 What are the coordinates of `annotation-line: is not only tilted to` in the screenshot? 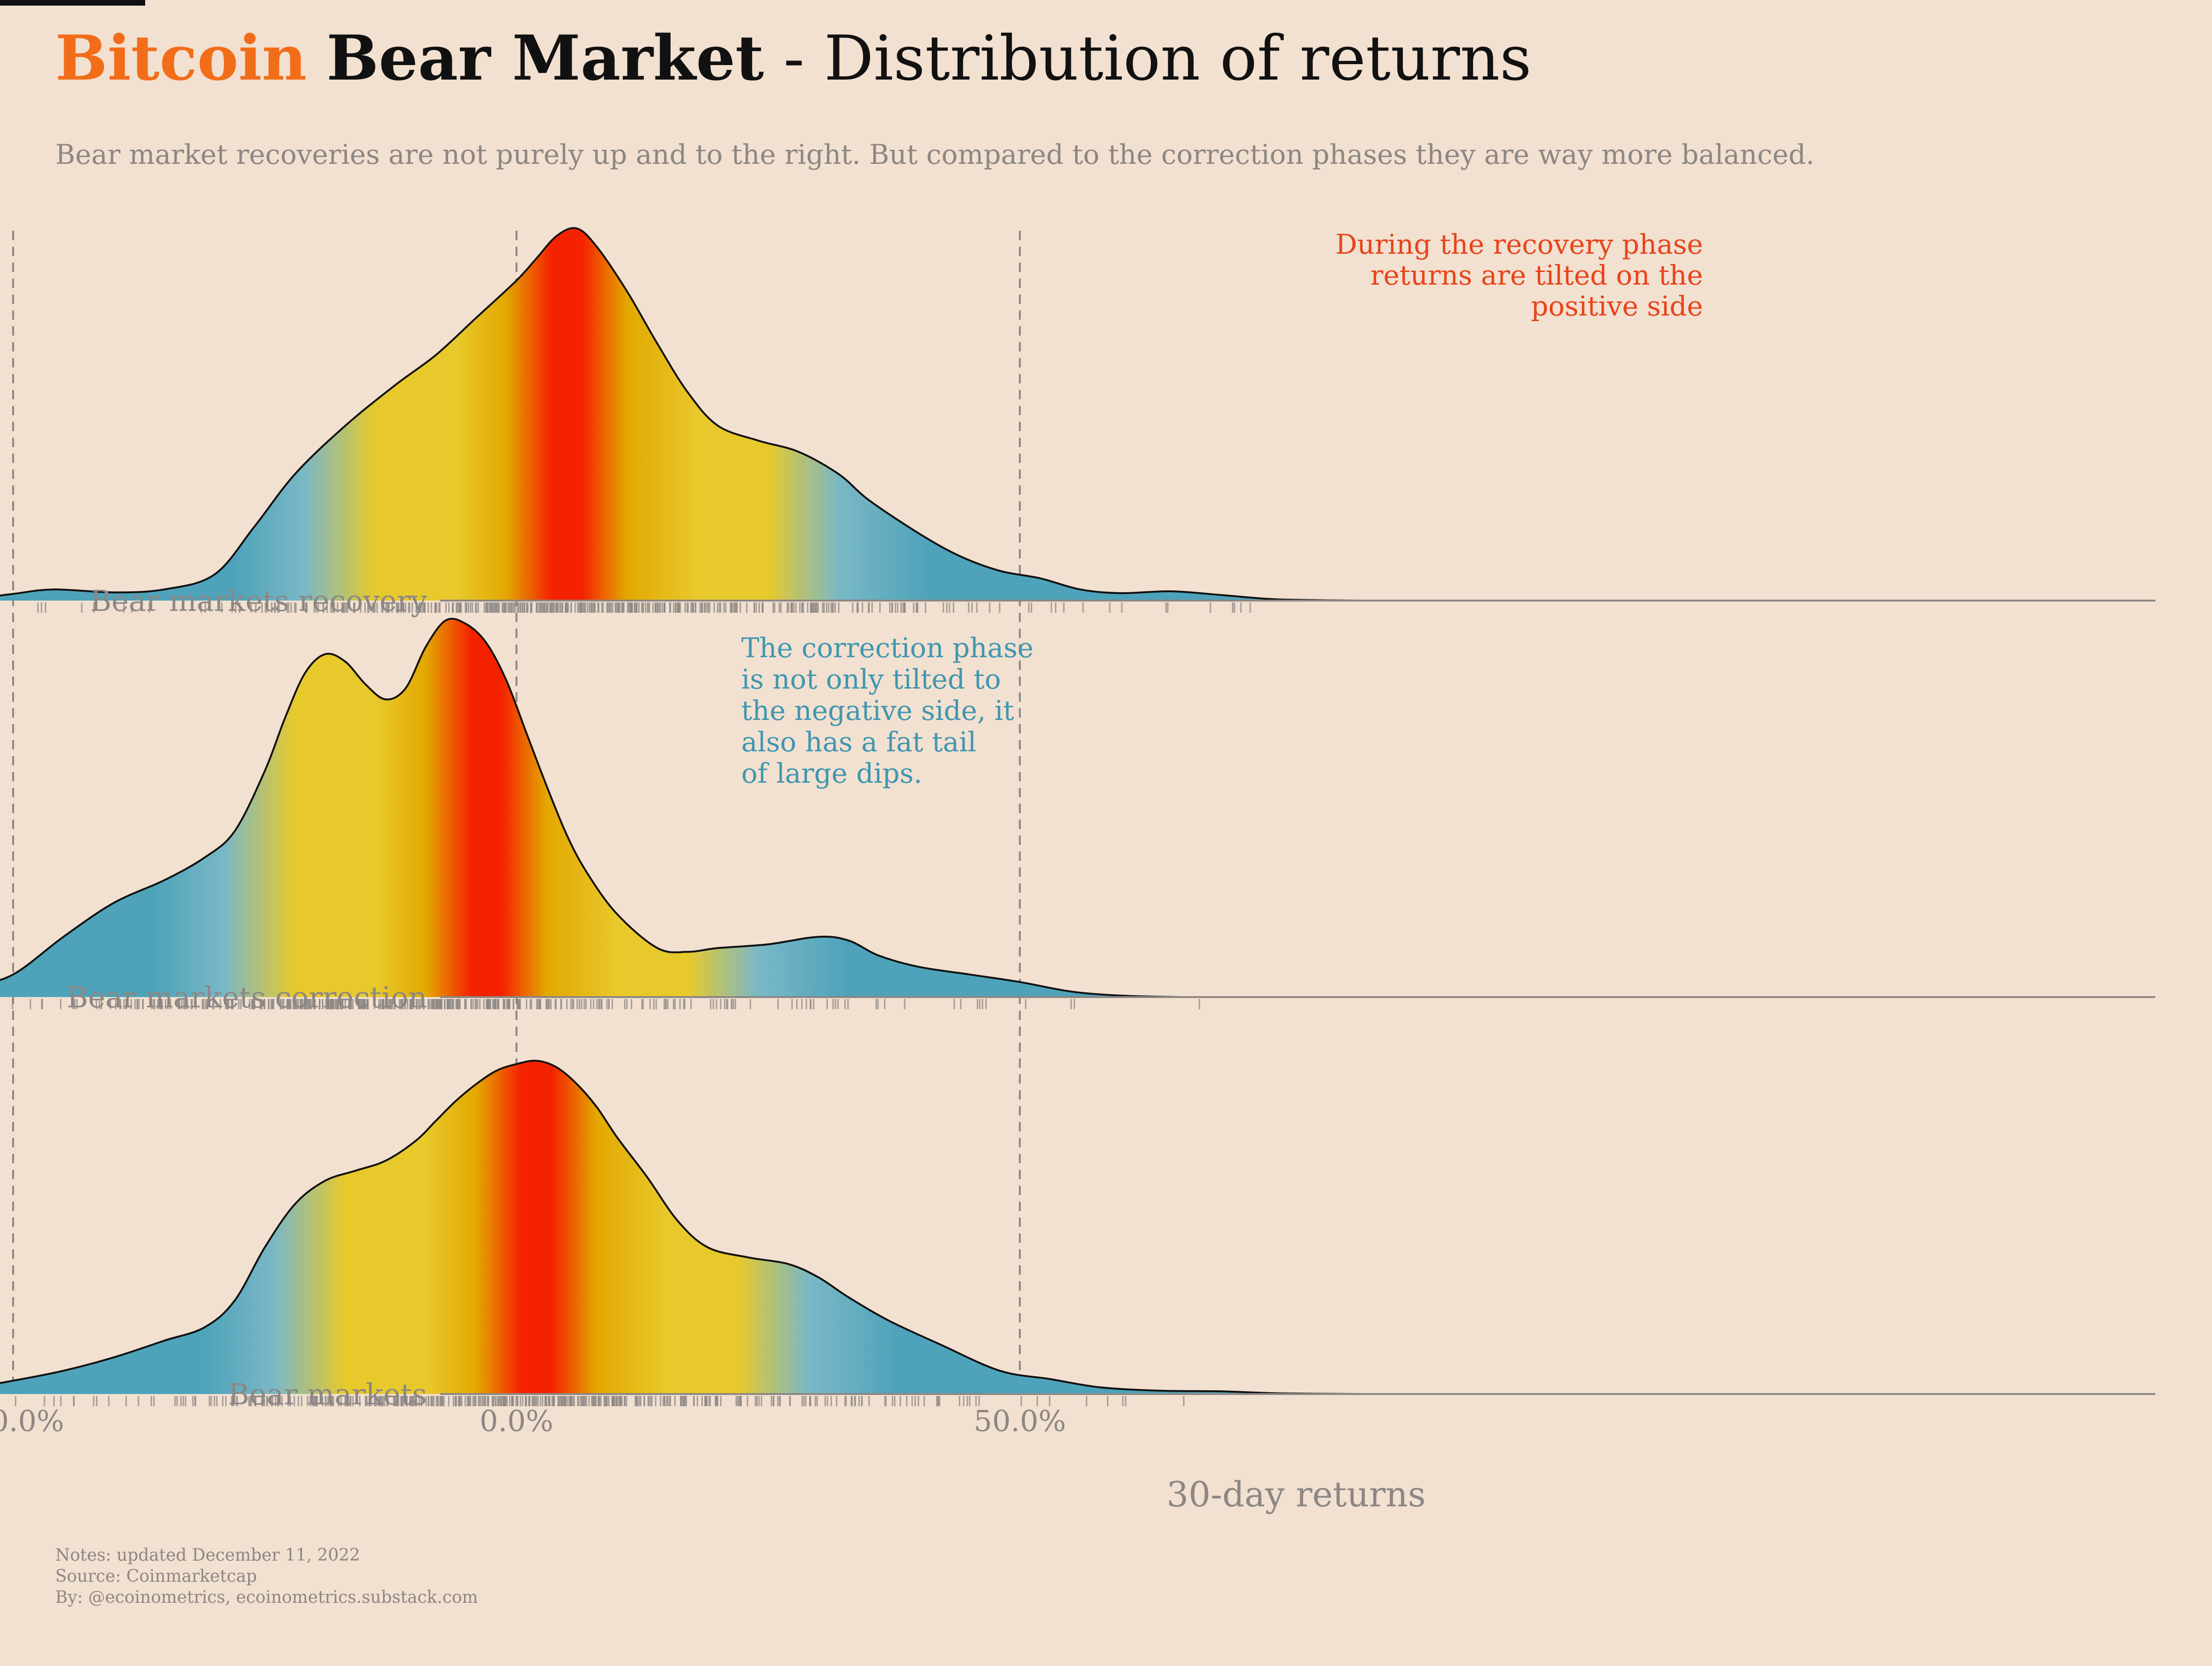 It's located at (871, 679).